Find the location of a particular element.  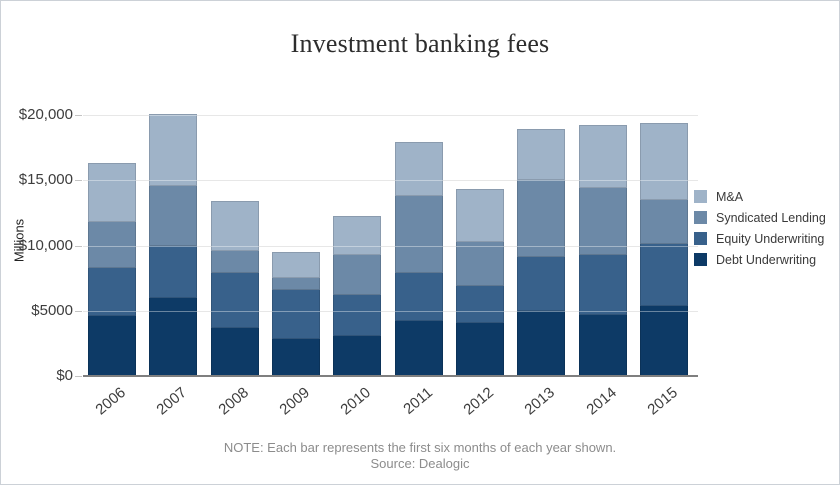

legend-item-debt-underwriting: Debt Underwriting is located at coordinates (760, 259).